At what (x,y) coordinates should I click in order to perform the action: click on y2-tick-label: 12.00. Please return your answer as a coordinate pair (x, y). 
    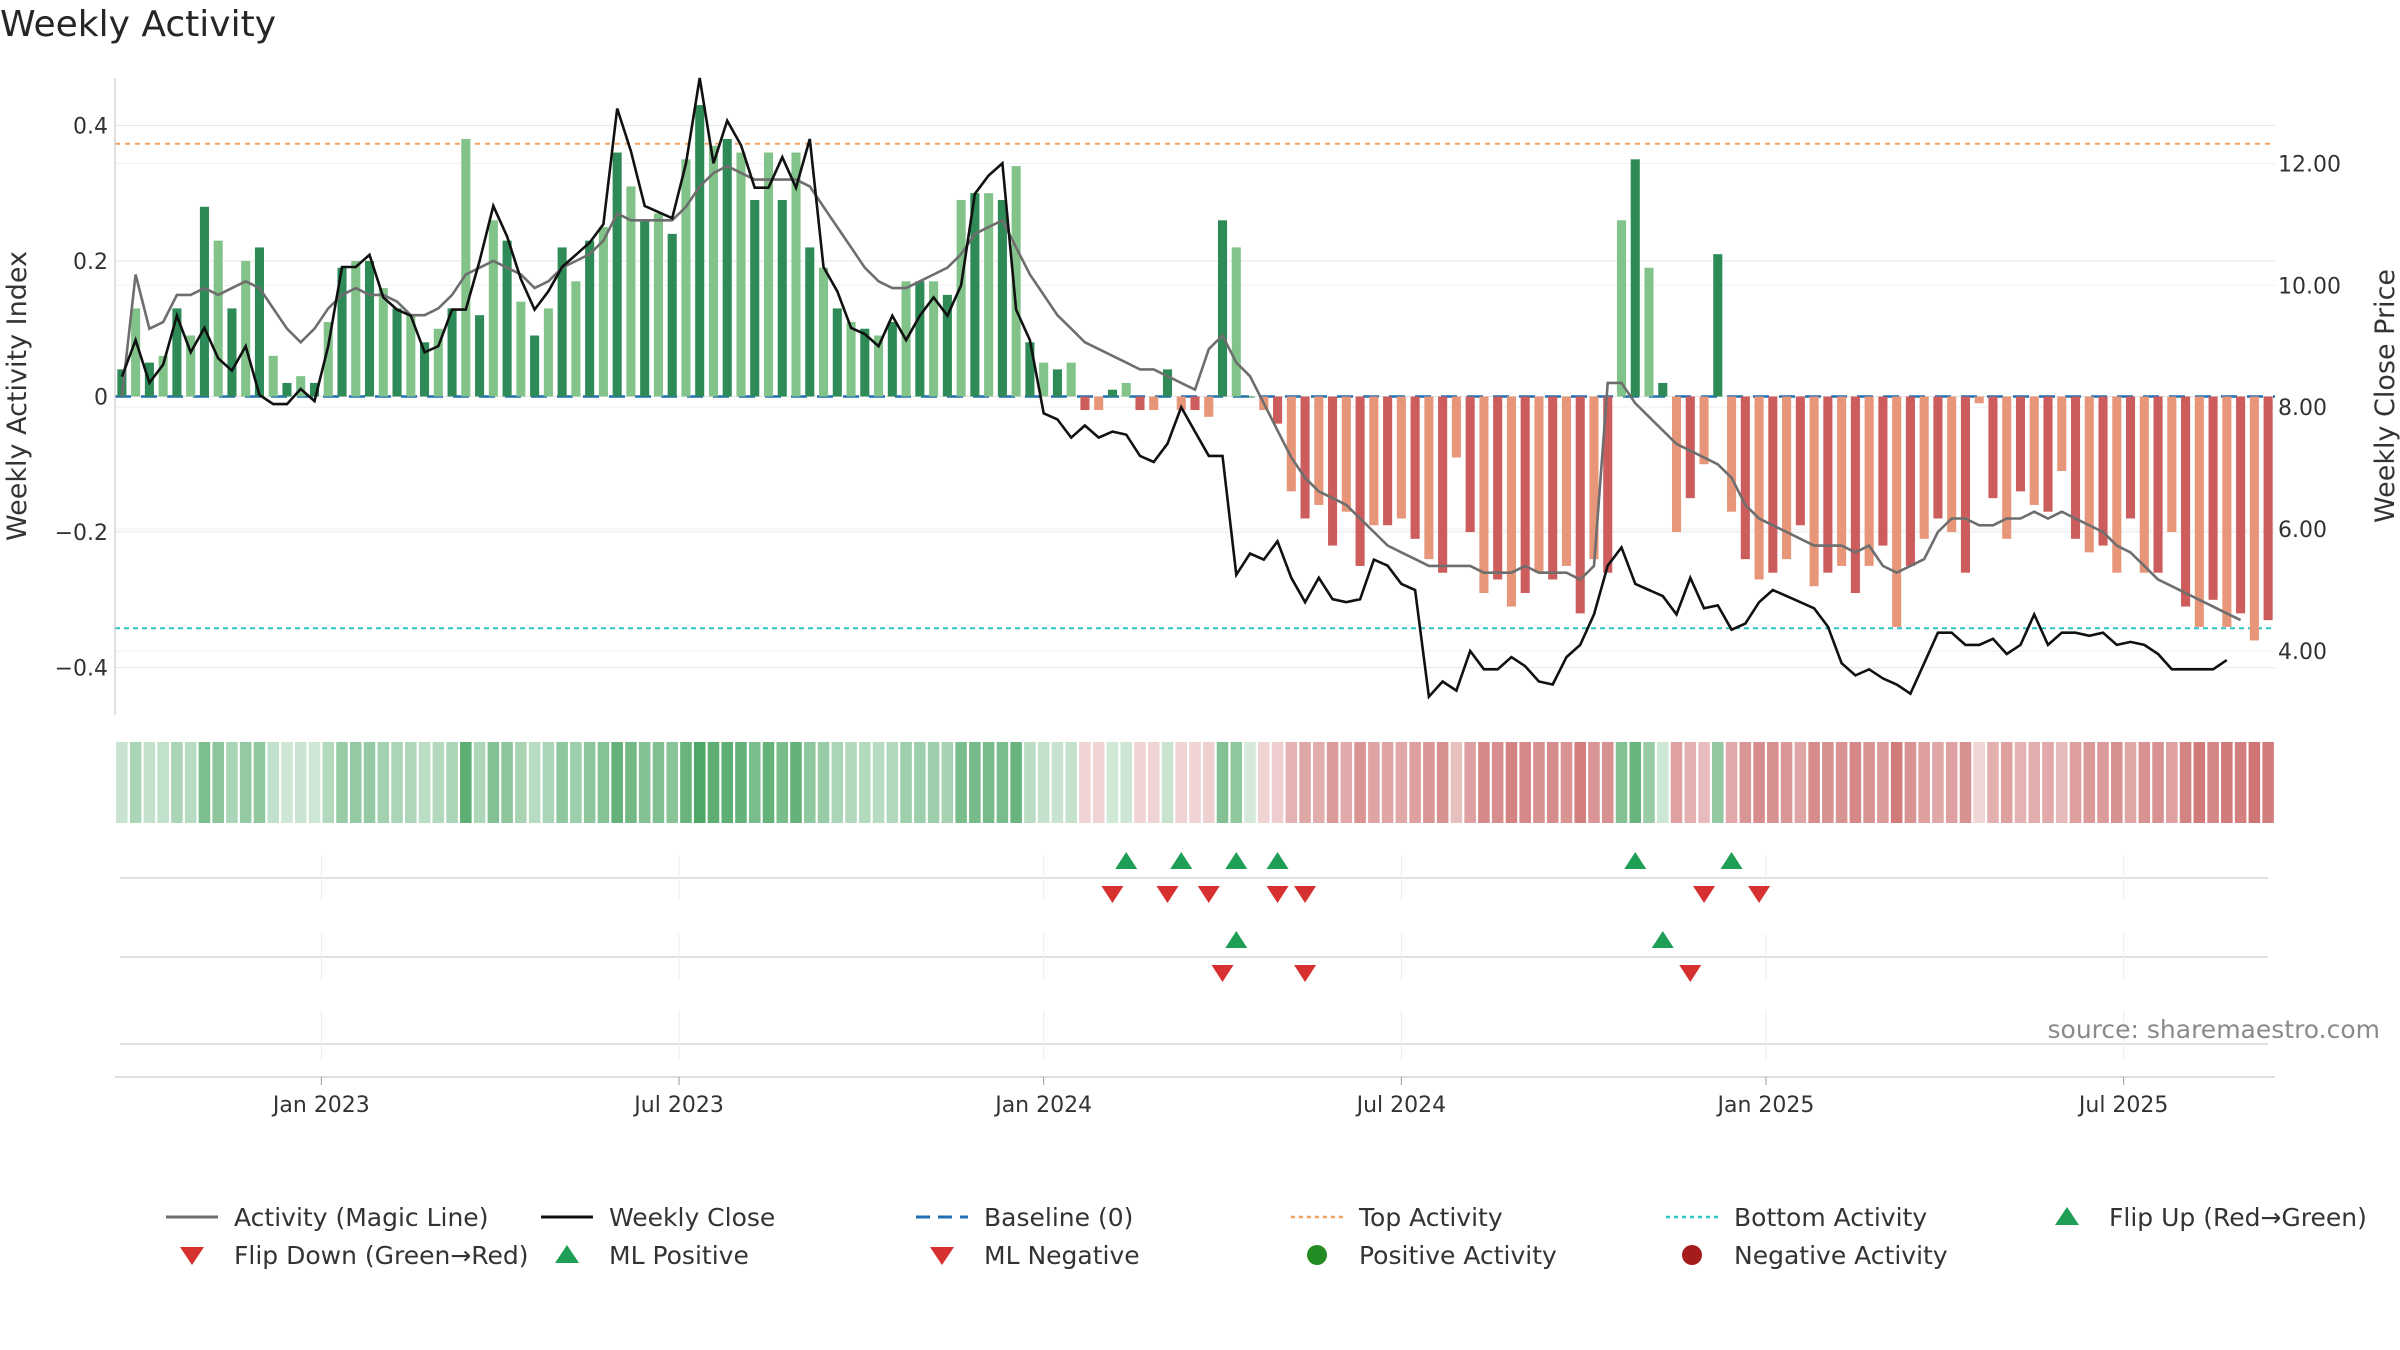
    Looking at the image, I should click on (2309, 164).